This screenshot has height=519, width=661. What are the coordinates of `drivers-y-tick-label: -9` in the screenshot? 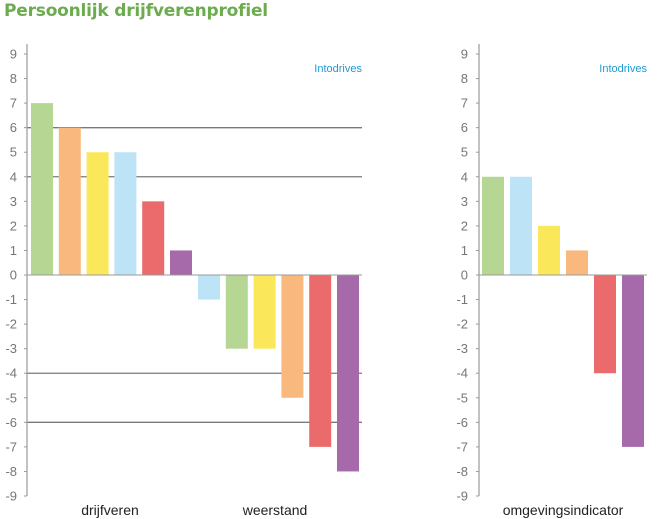 It's located at (11, 496).